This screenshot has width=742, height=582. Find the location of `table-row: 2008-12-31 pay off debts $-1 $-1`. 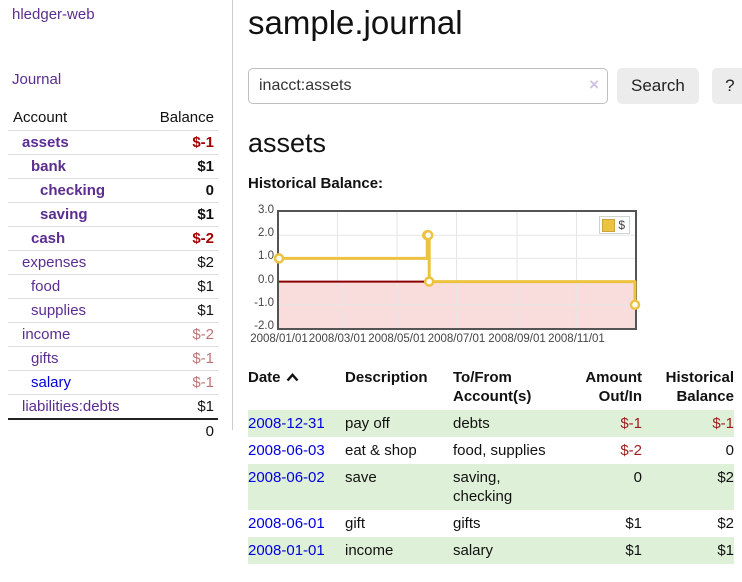

table-row: 2008-12-31 pay off debts $-1 $-1 is located at coordinates (491, 423).